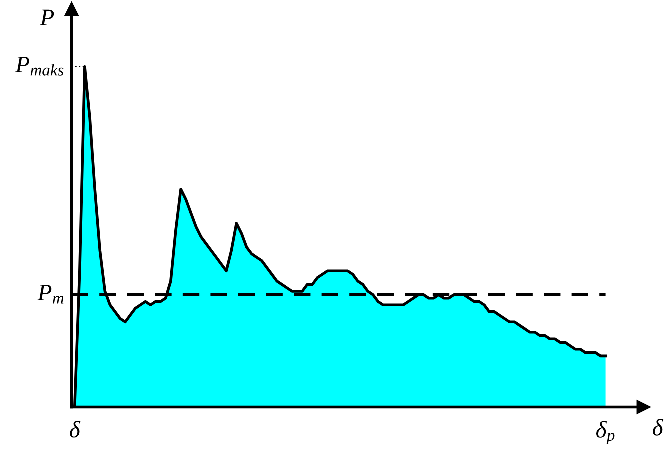  What do you see at coordinates (51, 294) in the screenshot?
I see `ref-line-label: P$_{m}$` at bounding box center [51, 294].